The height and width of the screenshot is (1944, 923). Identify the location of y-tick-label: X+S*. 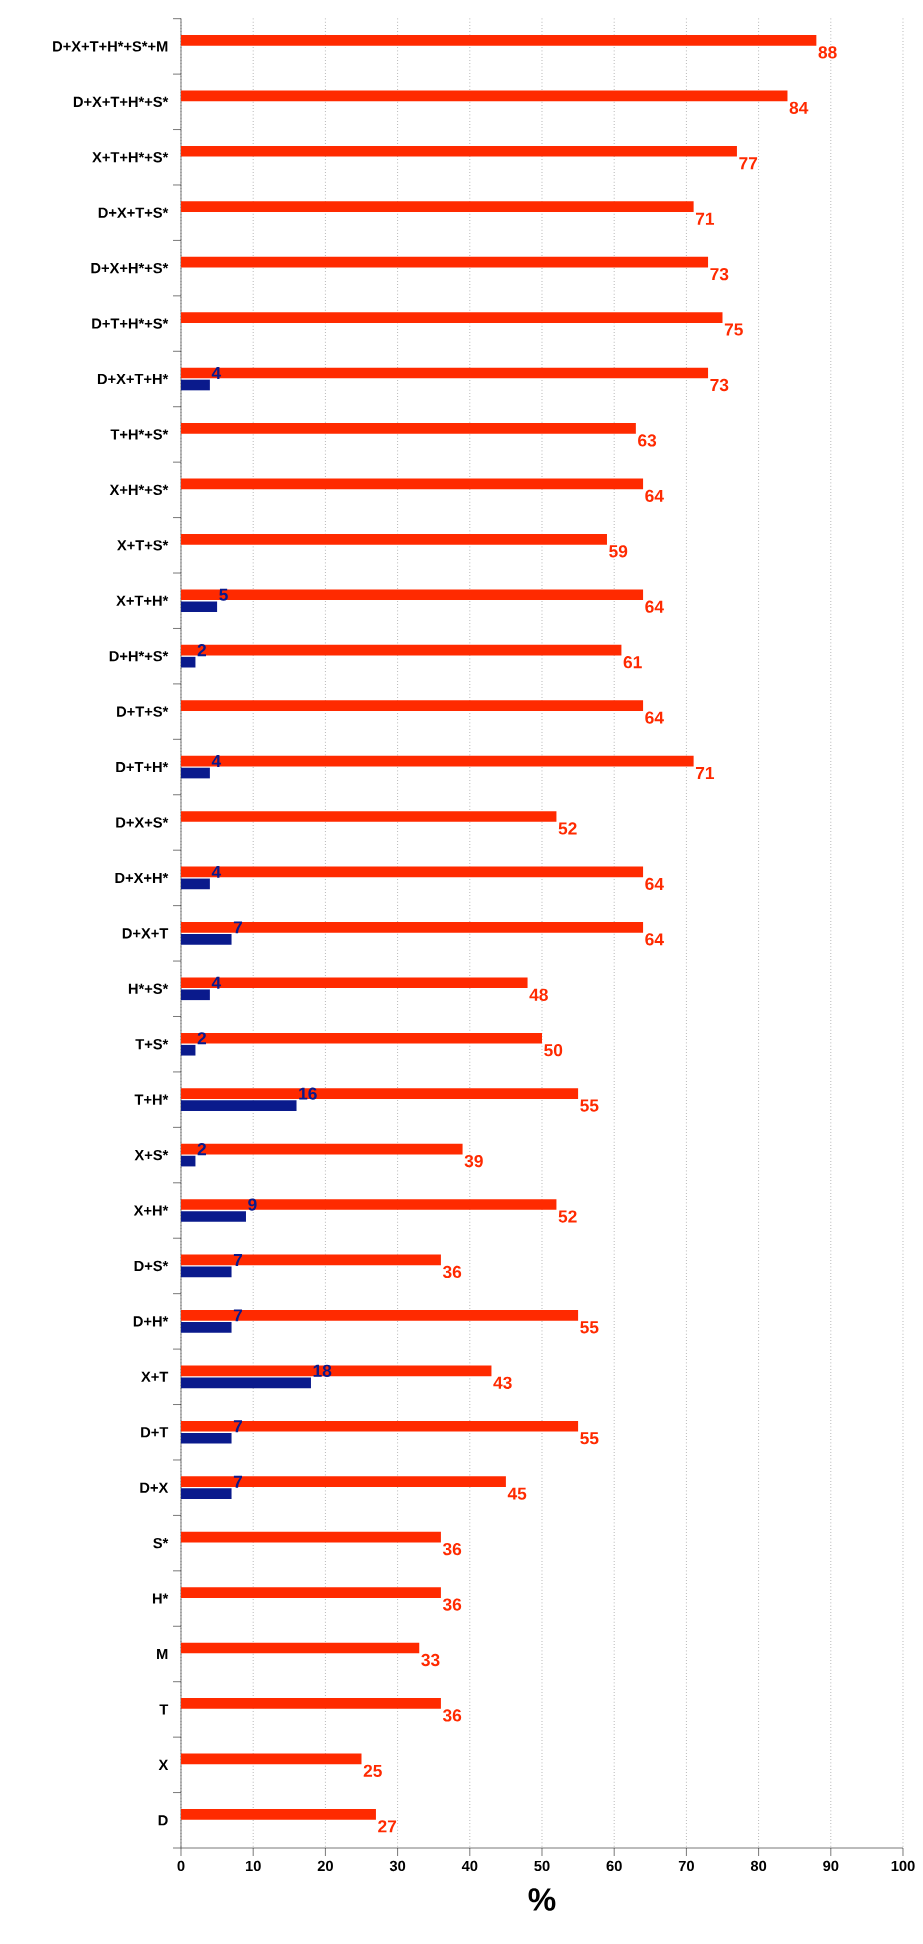
(151, 1155).